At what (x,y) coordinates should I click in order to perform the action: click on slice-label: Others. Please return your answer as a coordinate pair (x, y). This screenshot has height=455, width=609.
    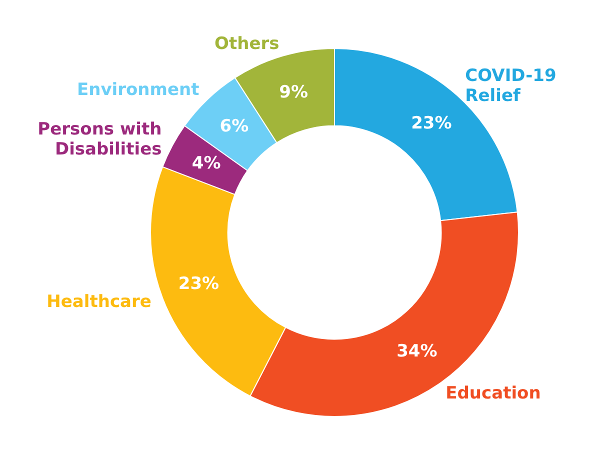
    Looking at the image, I should click on (247, 44).